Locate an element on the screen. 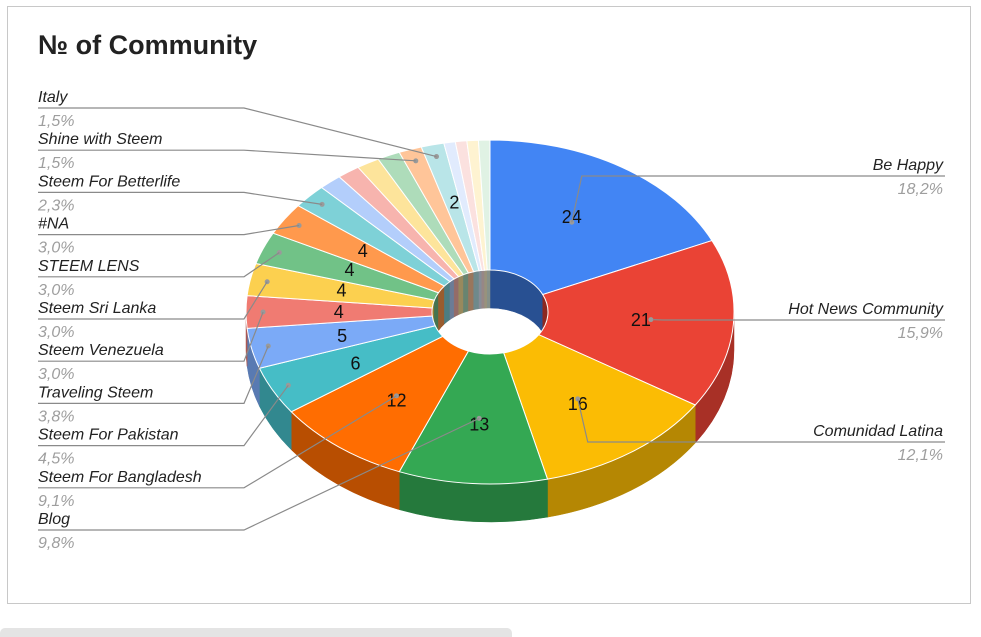 The height and width of the screenshot is (637, 981). horizontal-scrollbar is located at coordinates (256, 632).